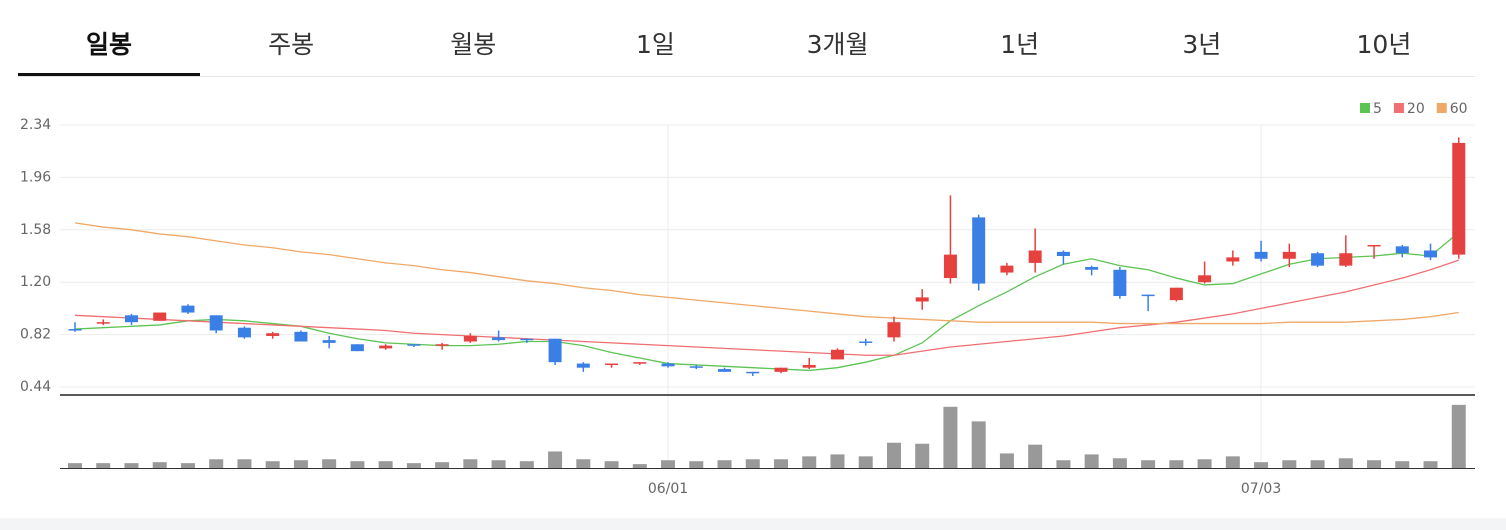 Image resolution: width=1506 pixels, height=530 pixels. Describe the element at coordinates (1202, 44) in the screenshot. I see `tab: 3년` at that location.